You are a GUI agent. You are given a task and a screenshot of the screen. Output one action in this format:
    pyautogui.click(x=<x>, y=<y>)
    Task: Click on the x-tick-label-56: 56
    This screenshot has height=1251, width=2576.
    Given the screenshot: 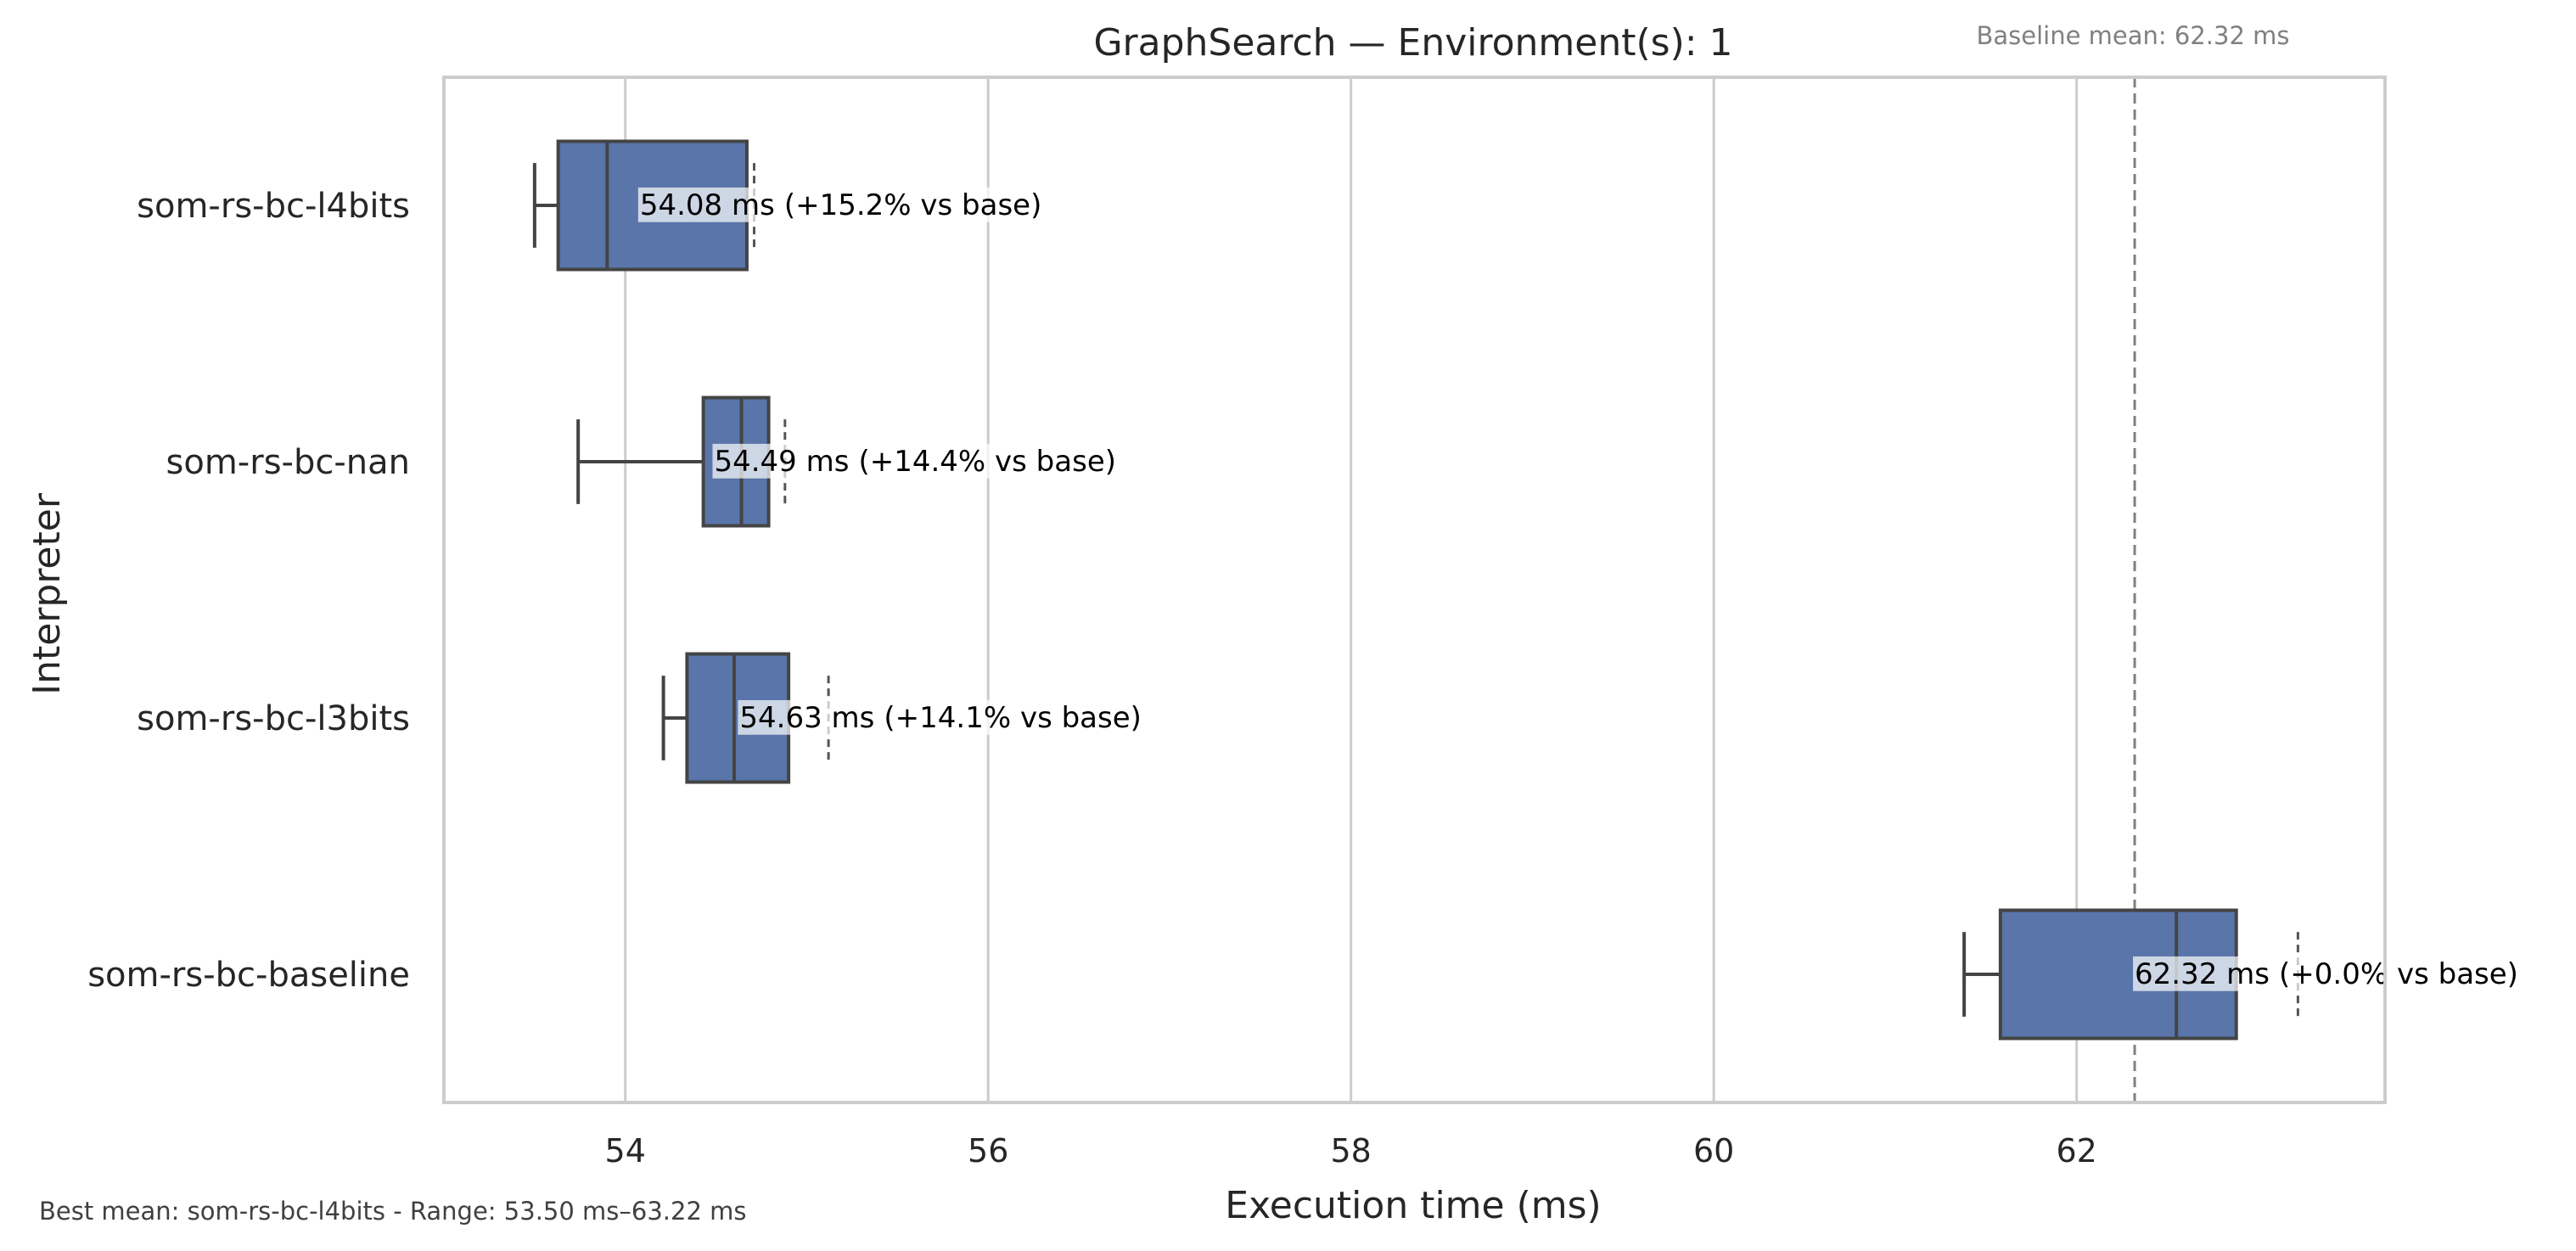 What is the action you would take?
    pyautogui.click(x=988, y=1151)
    